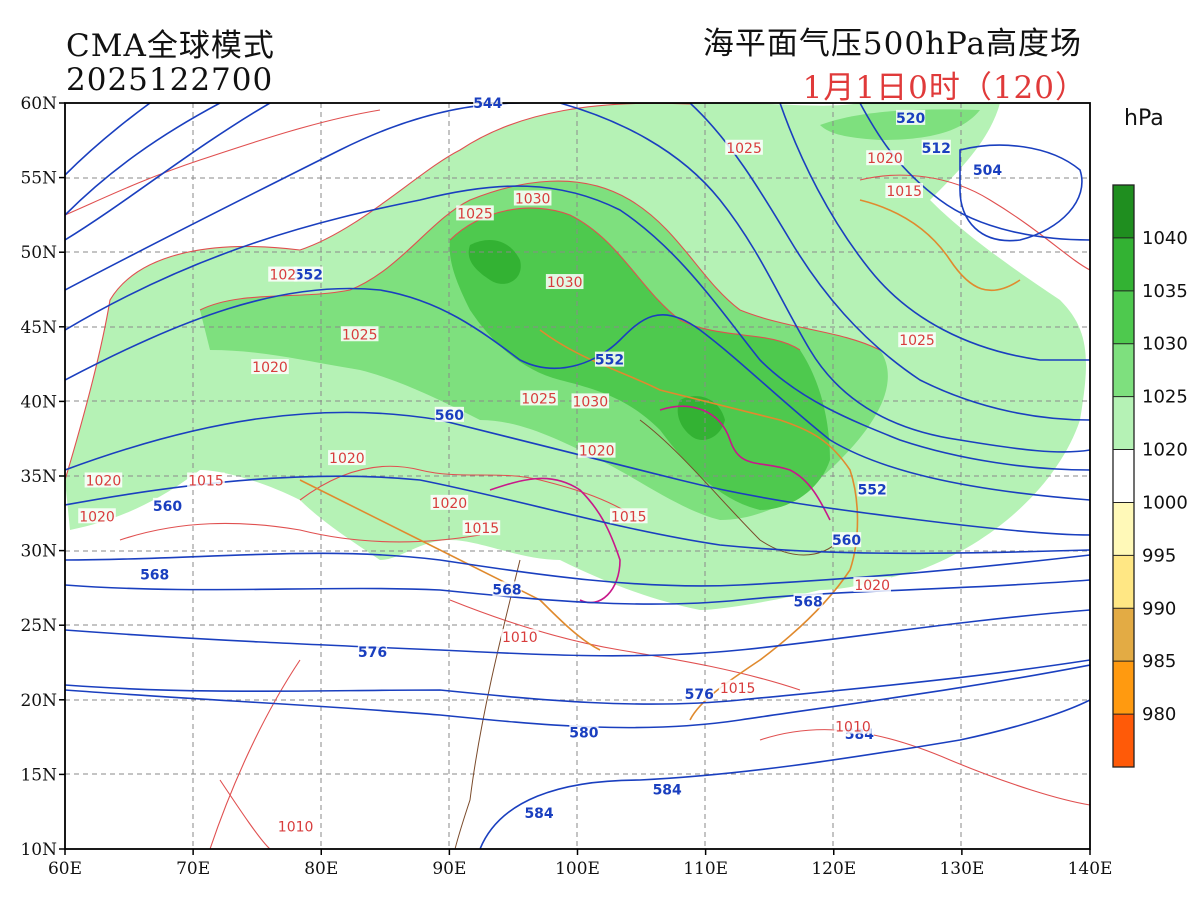 This screenshot has height=900, width=1200. What do you see at coordinates (987, 171) in the screenshot?
I see `height-label: 504` at bounding box center [987, 171].